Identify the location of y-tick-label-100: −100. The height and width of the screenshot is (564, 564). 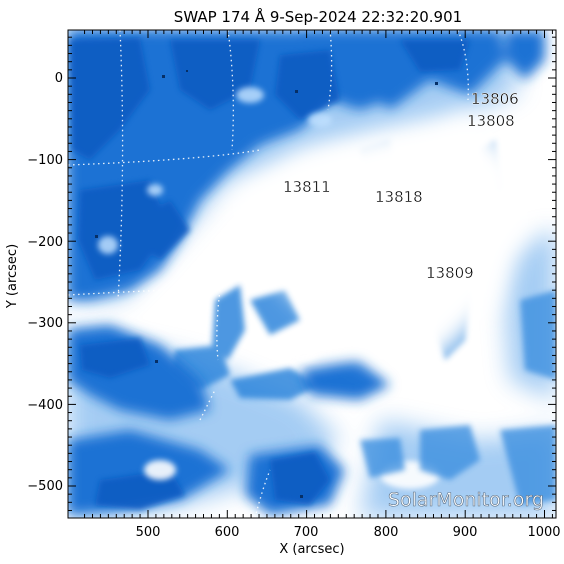
(45, 160).